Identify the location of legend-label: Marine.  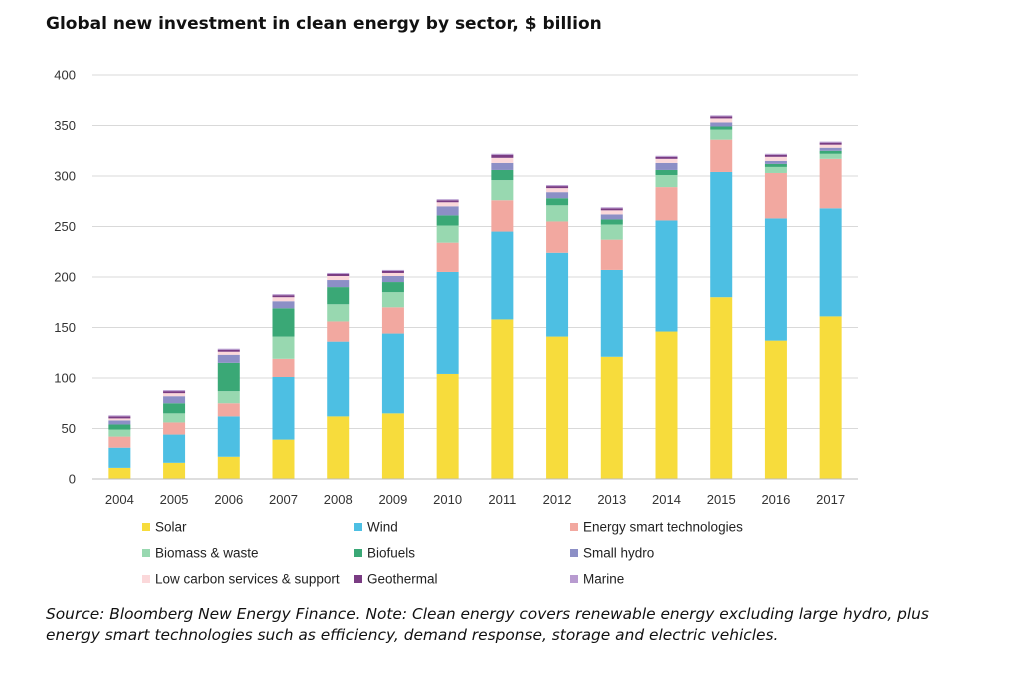
(603, 579).